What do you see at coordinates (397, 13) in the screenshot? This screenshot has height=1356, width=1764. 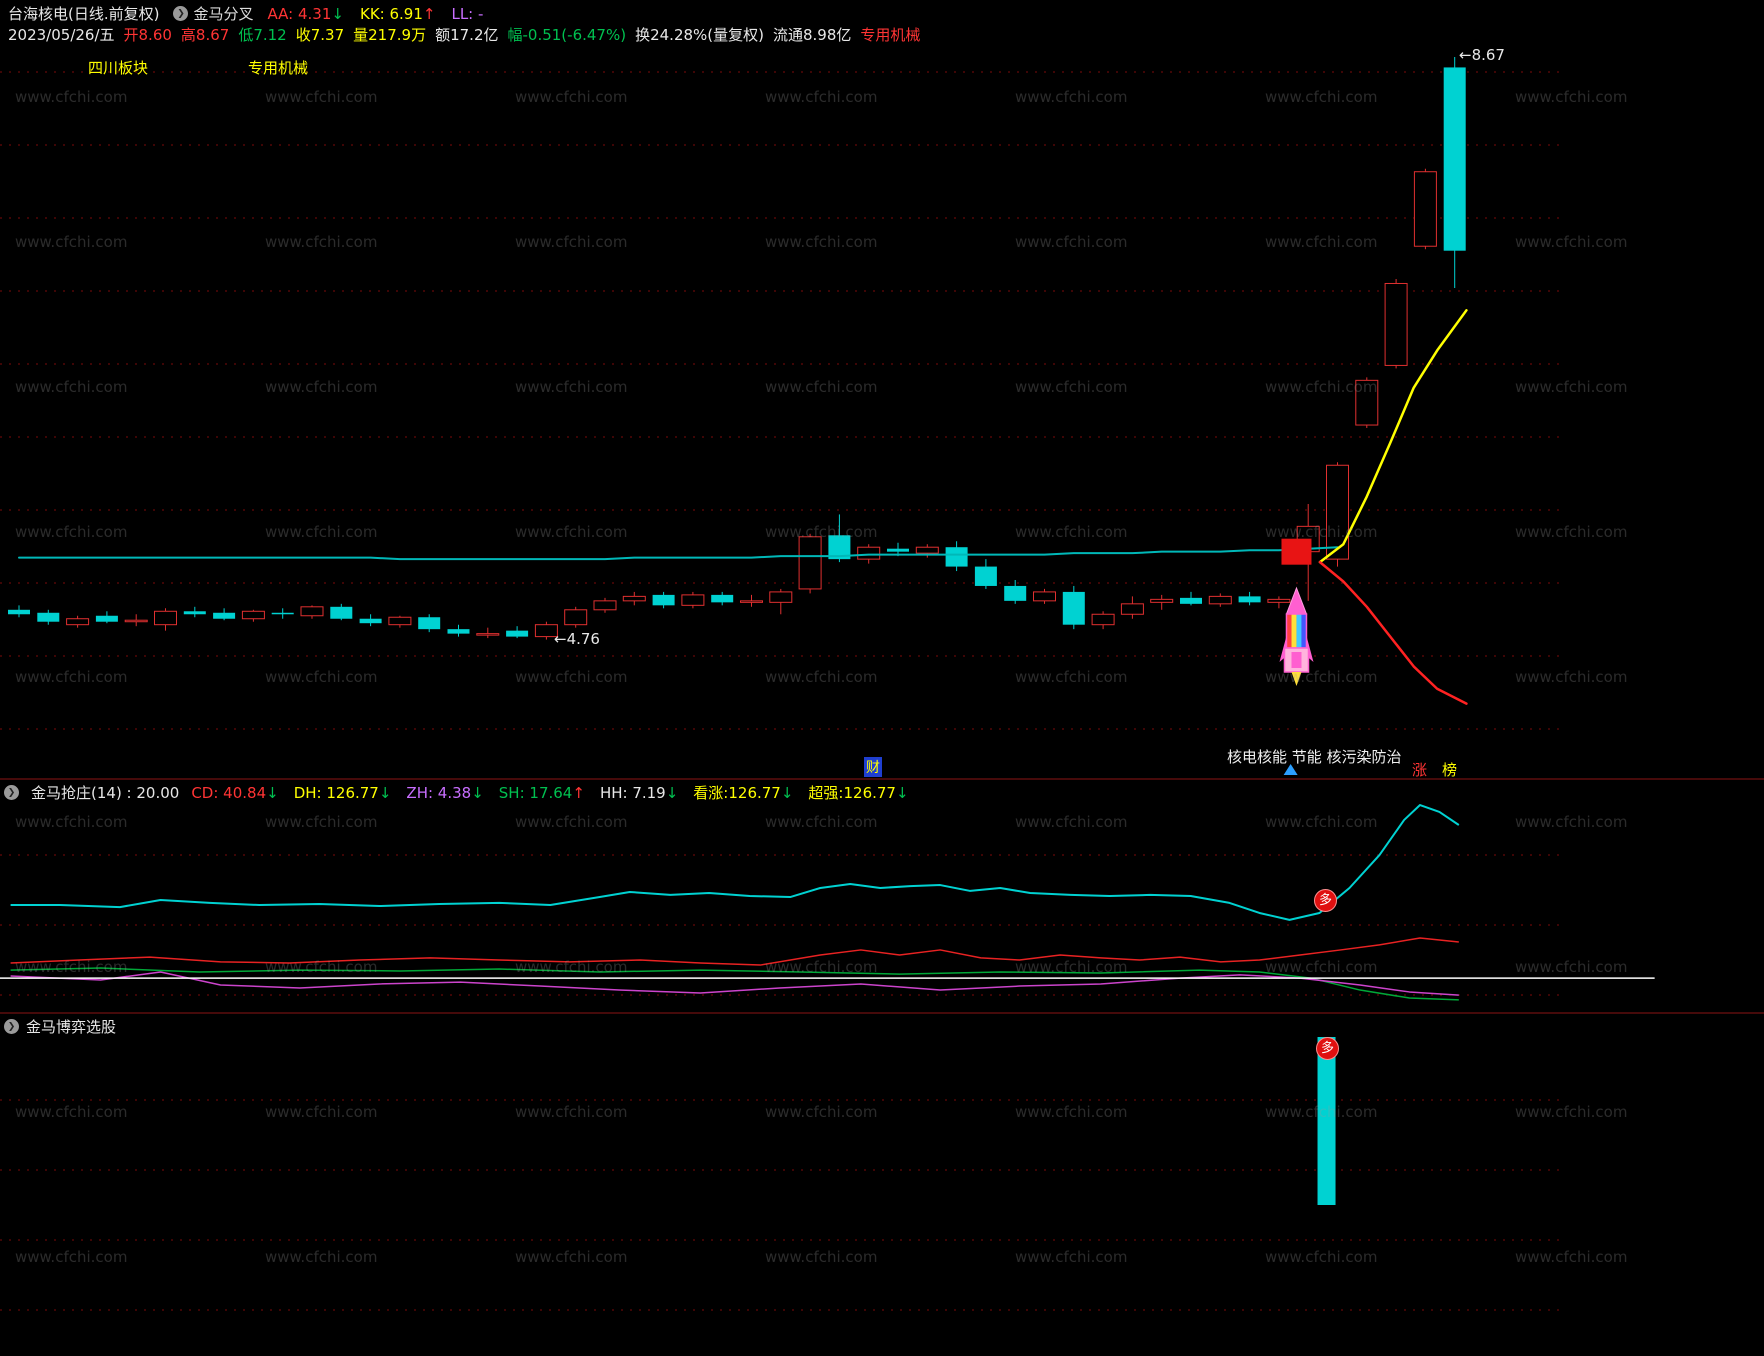 I see `stat-kk: KK: 6.91↑` at bounding box center [397, 13].